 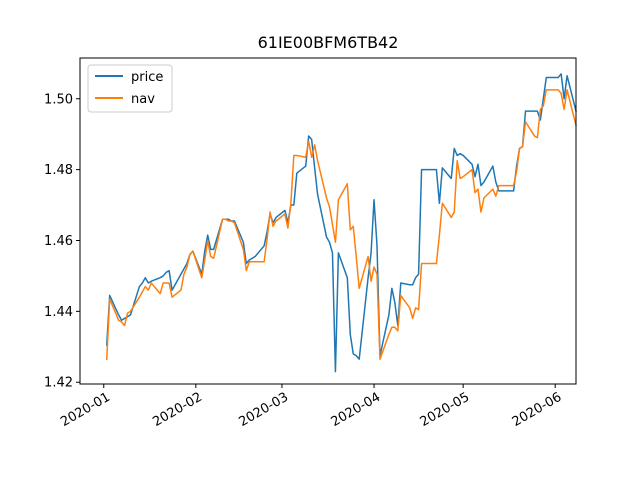 What do you see at coordinates (147, 77) in the screenshot?
I see `legend-label-price: price` at bounding box center [147, 77].